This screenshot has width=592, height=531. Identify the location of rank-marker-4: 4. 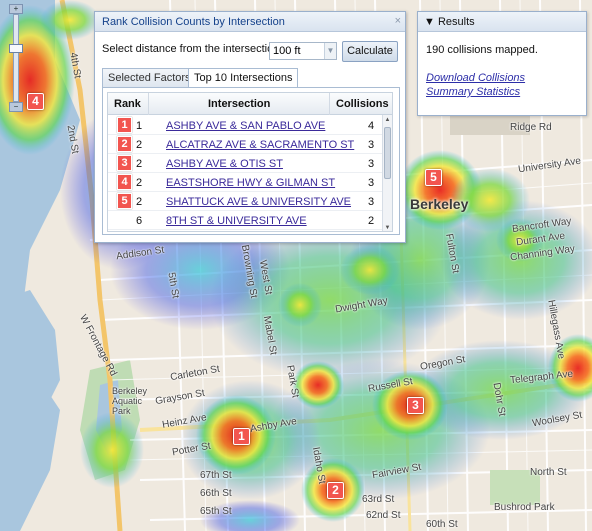
(35, 101).